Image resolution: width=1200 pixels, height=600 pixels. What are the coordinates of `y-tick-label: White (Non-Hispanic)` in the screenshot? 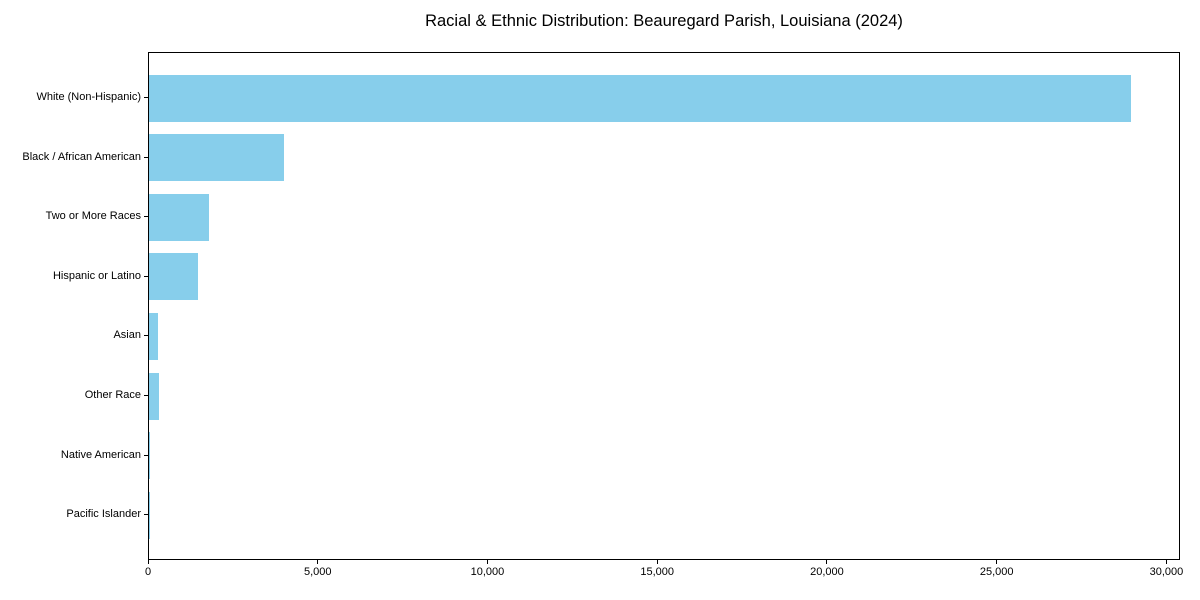 It's located at (88, 97).